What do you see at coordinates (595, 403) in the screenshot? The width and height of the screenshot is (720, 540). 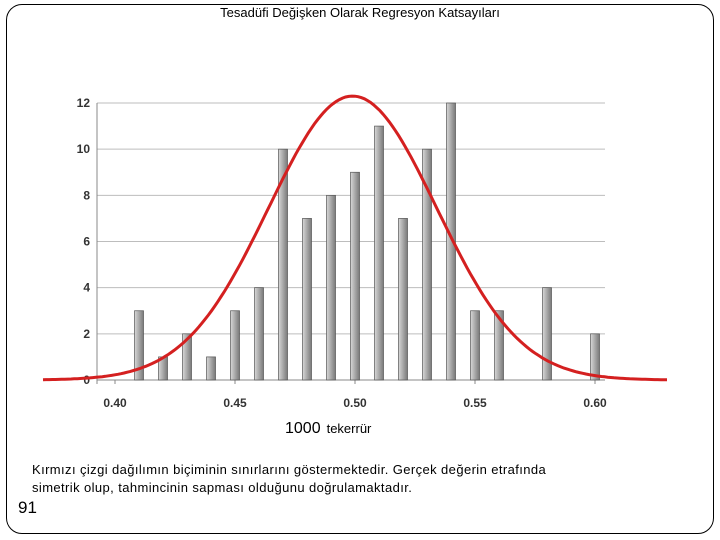 I see `x-tick-label: 0.60` at bounding box center [595, 403].